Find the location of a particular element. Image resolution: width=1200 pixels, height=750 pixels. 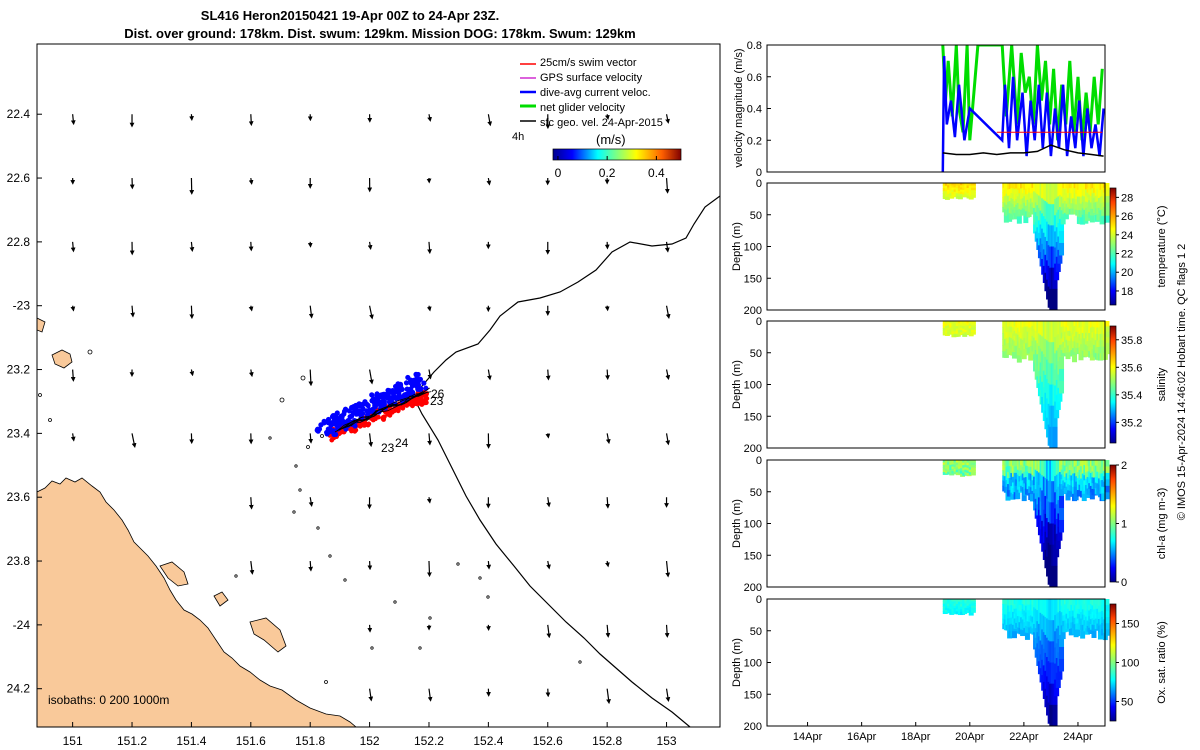

colorbar-label: chl-a (mg m-3) is located at coordinates (1162, 524).